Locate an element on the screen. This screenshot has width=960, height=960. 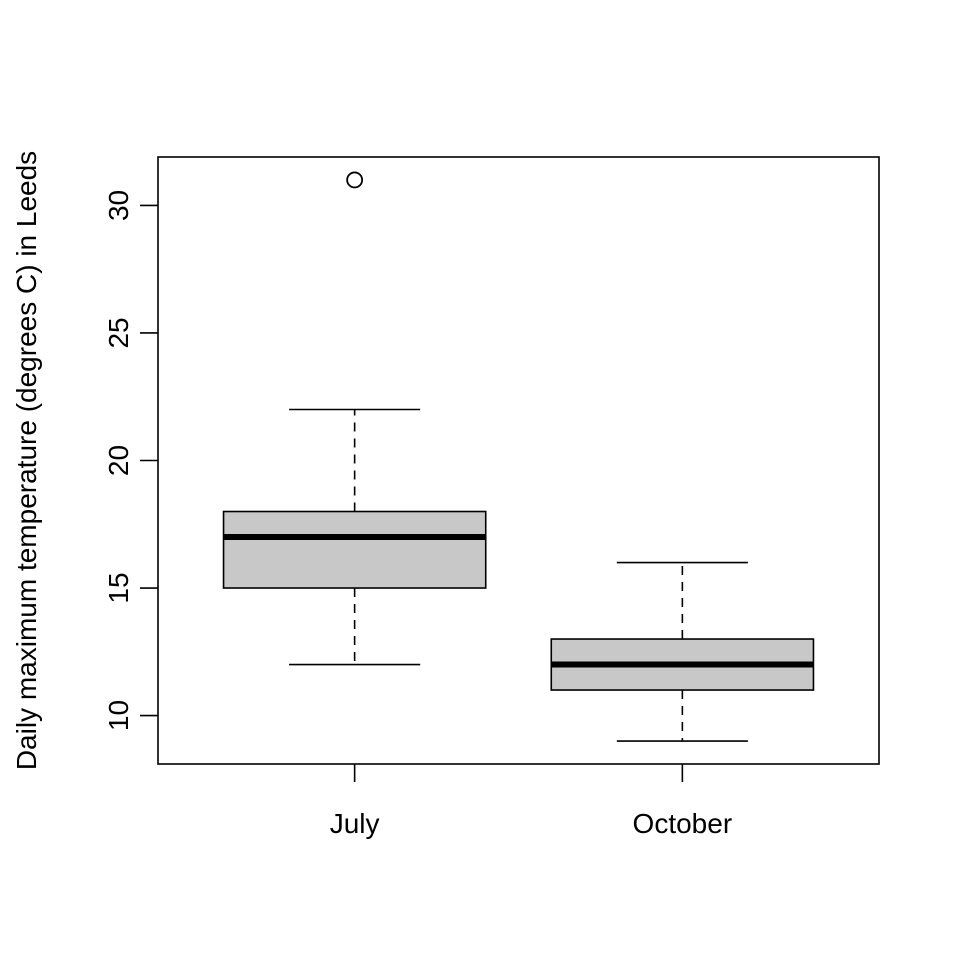
y-tick-label: 15 is located at coordinates (118, 587).